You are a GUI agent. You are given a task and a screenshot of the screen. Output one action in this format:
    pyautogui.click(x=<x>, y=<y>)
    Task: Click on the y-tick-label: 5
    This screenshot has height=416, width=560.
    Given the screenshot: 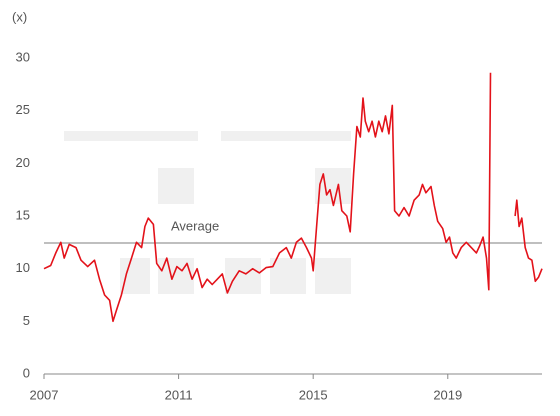 What is the action you would take?
    pyautogui.click(x=26, y=320)
    